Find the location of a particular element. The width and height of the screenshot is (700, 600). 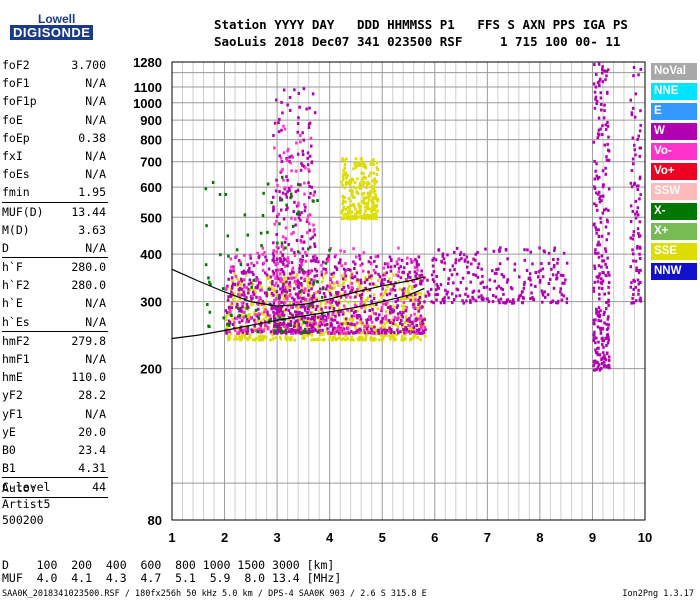

param-key: h`F is located at coordinates (12, 267).